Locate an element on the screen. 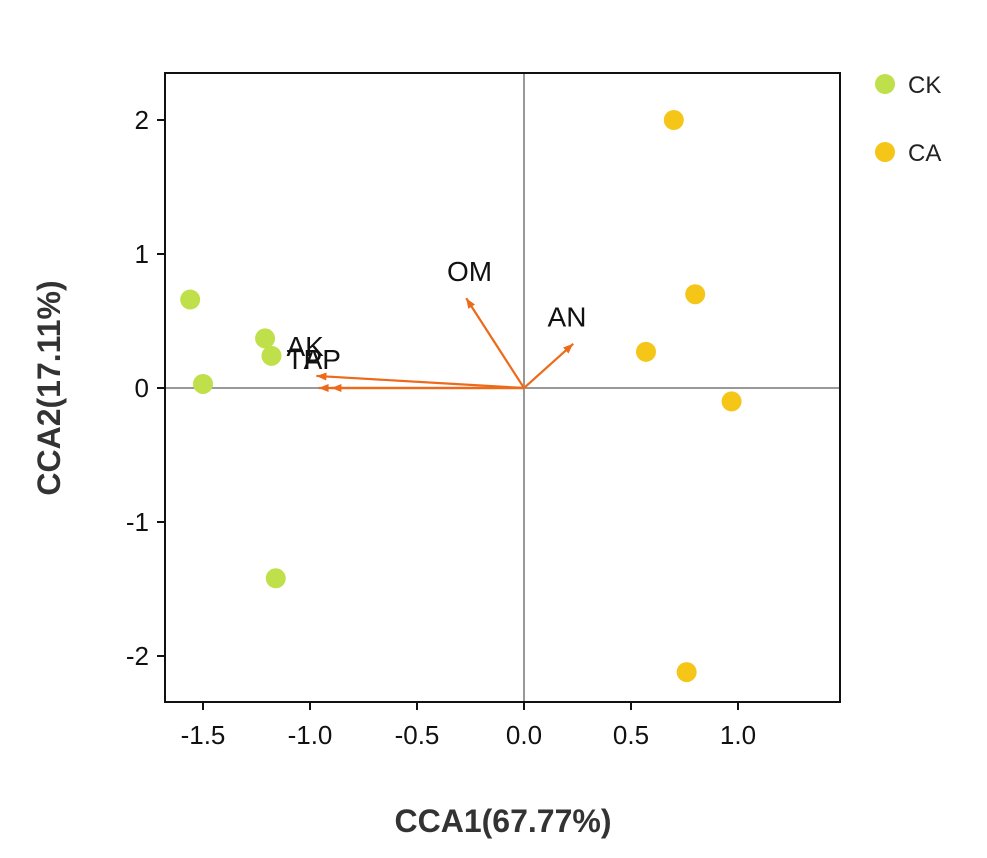 The image size is (987, 858). arrow-ak is located at coordinates (420, 381).